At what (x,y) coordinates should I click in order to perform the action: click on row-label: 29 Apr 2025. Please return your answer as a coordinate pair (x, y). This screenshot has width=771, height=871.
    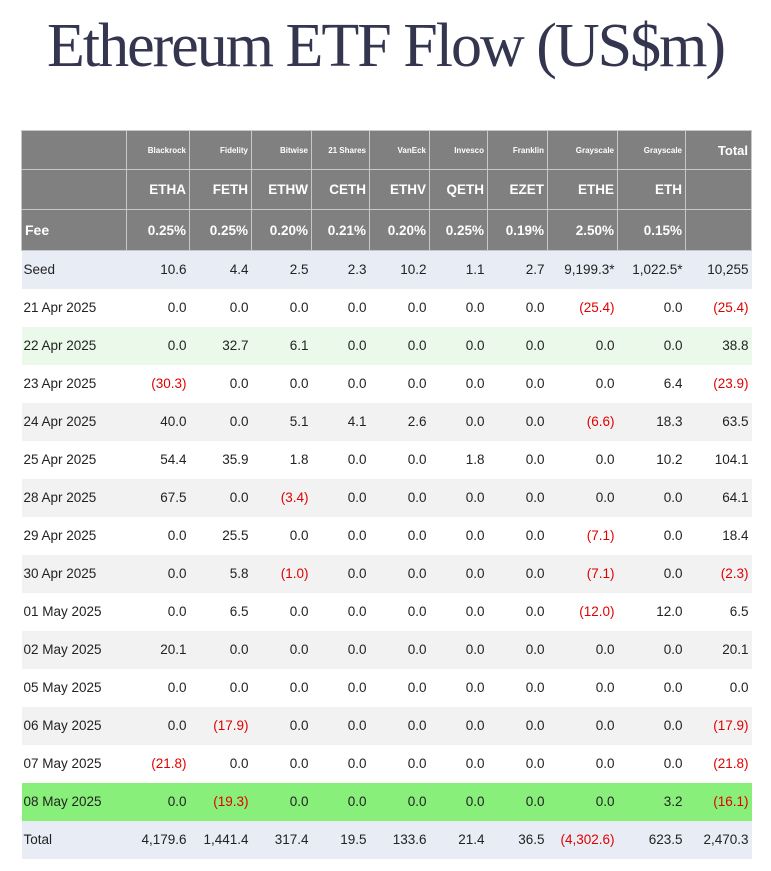
    Looking at the image, I should click on (74, 535).